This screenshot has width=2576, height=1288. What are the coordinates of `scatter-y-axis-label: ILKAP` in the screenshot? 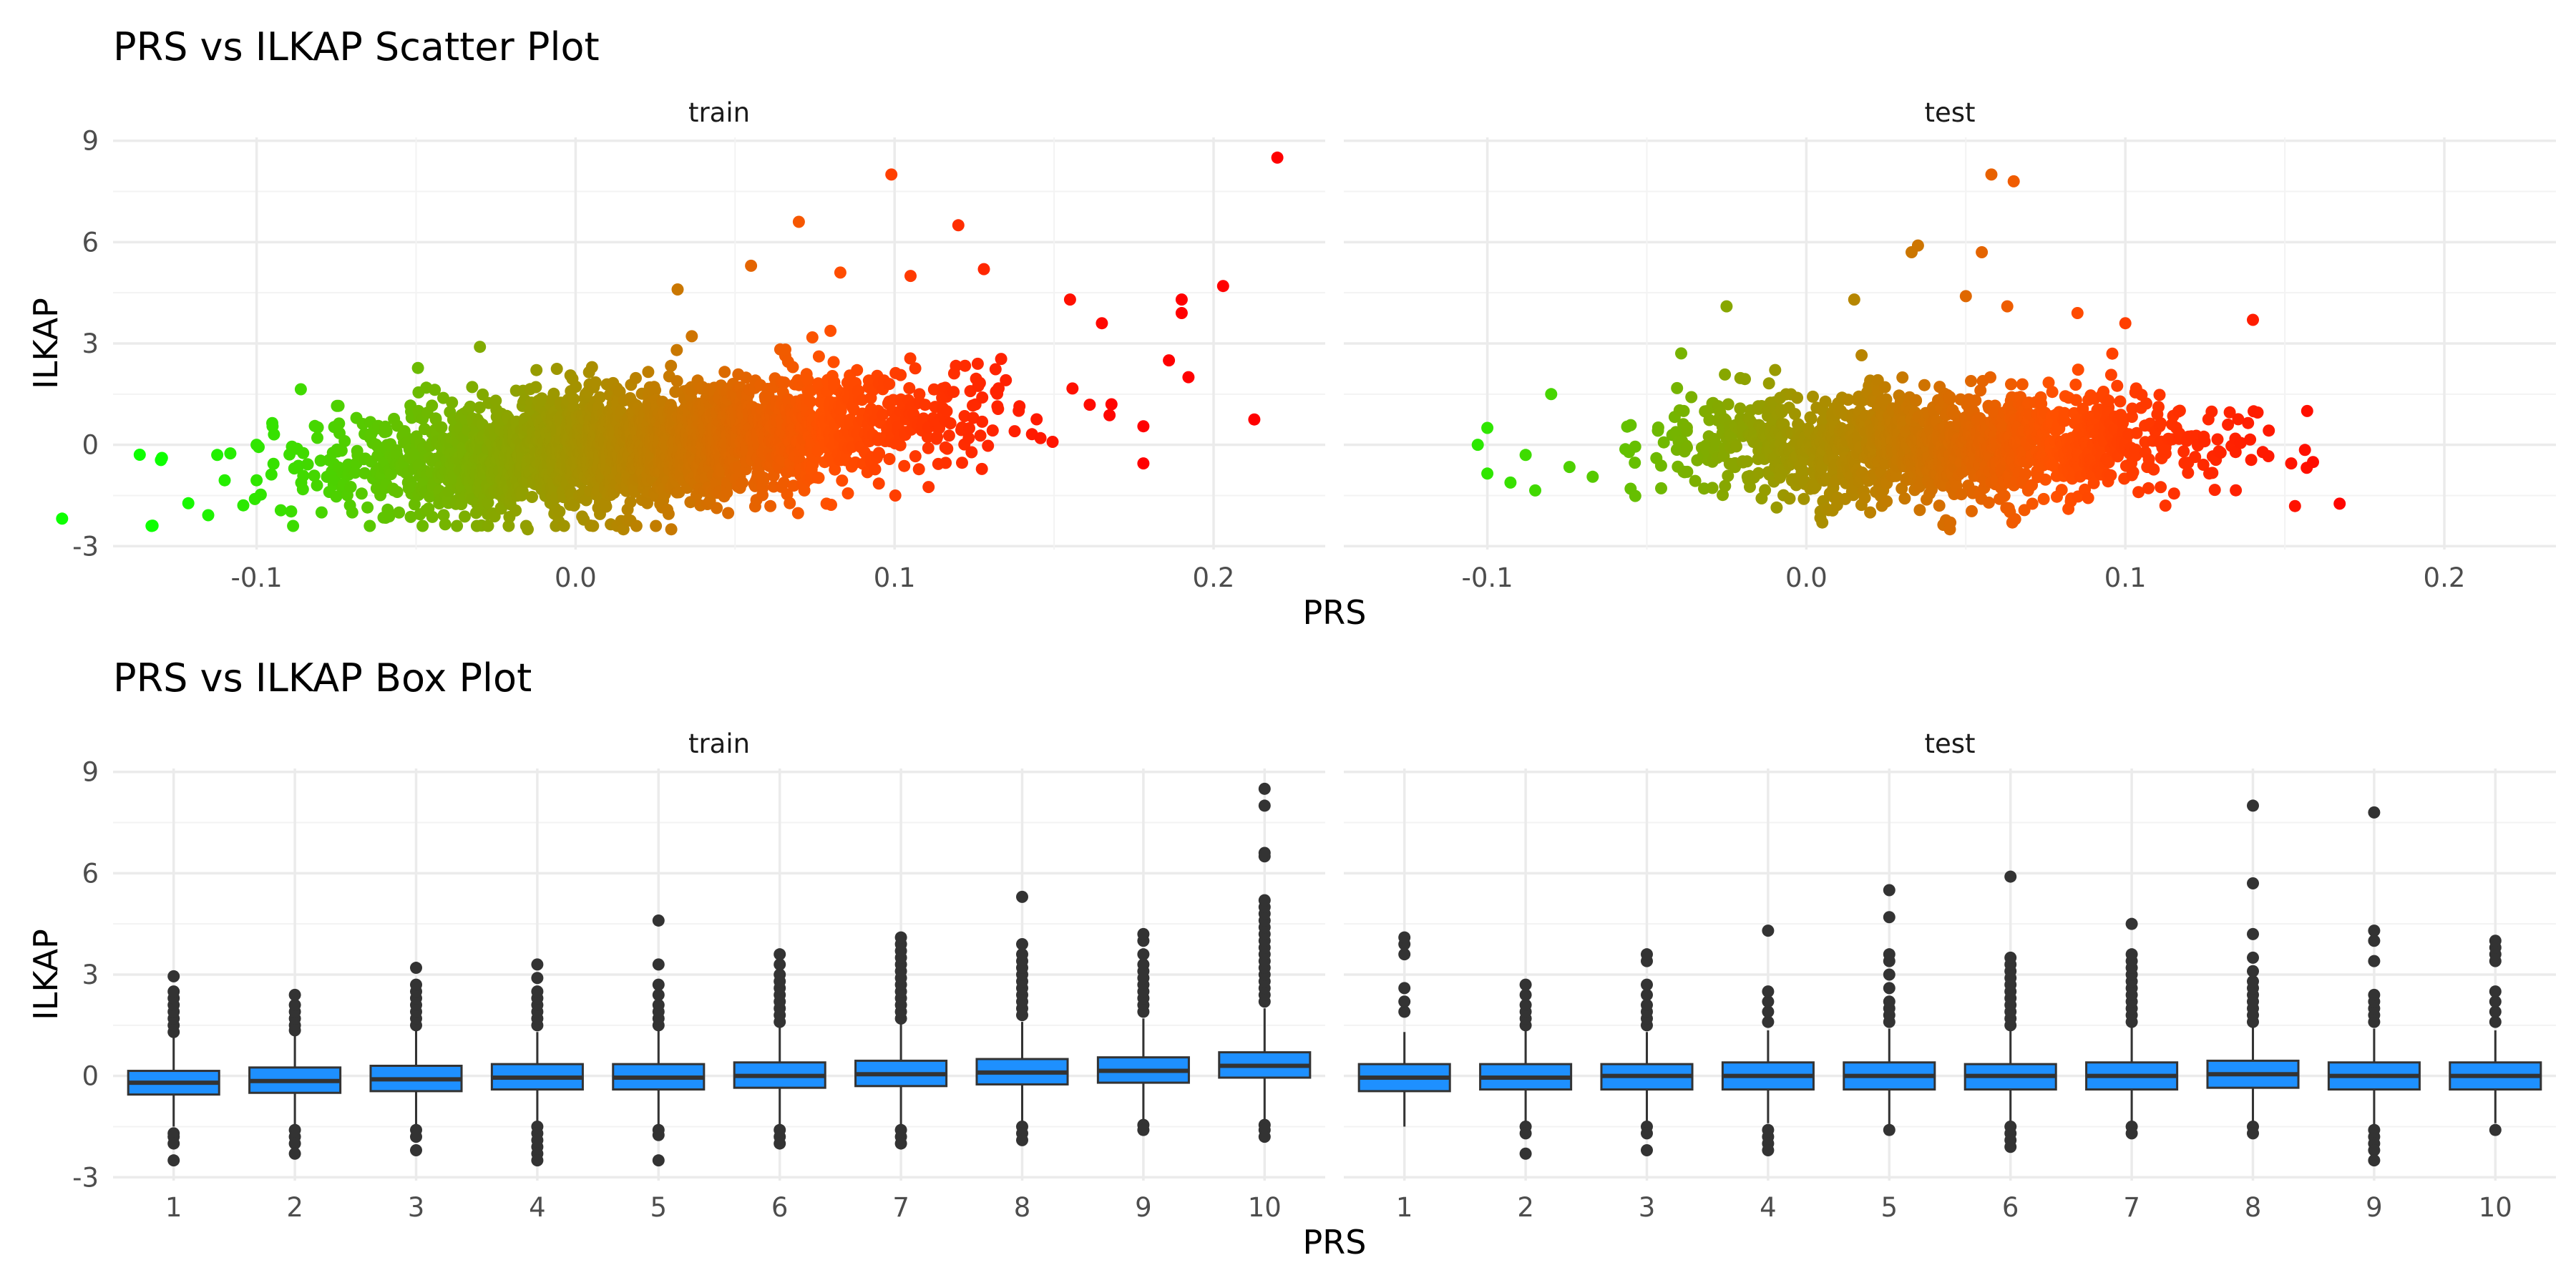 It's located at (45, 343).